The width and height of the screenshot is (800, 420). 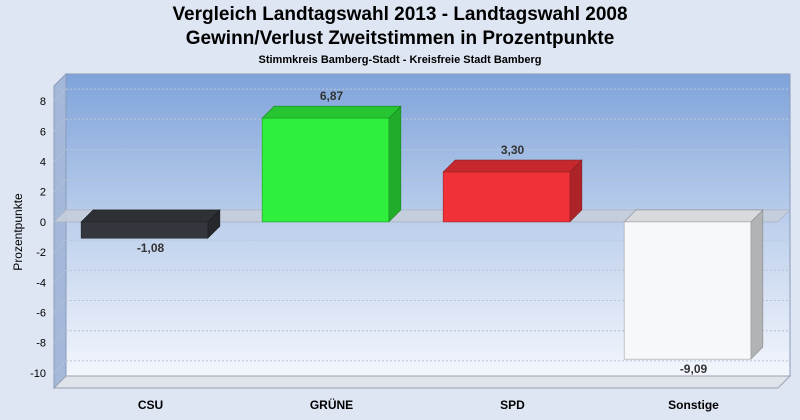 What do you see at coordinates (43, 193) in the screenshot?
I see `y-tick-label: 2` at bounding box center [43, 193].